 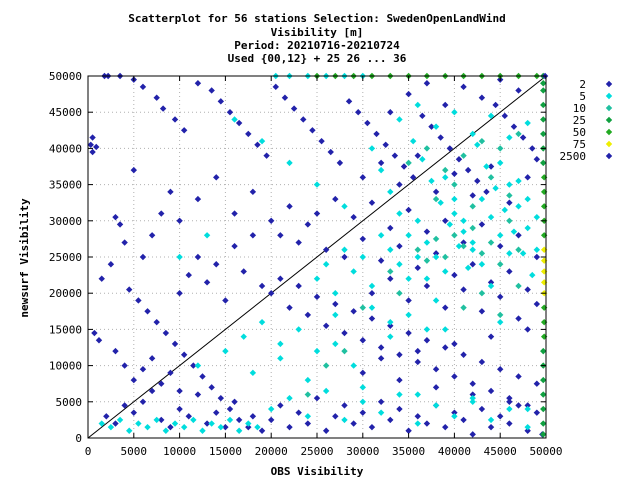 I want to click on x-tick-label: 10000, so click(x=179, y=451).